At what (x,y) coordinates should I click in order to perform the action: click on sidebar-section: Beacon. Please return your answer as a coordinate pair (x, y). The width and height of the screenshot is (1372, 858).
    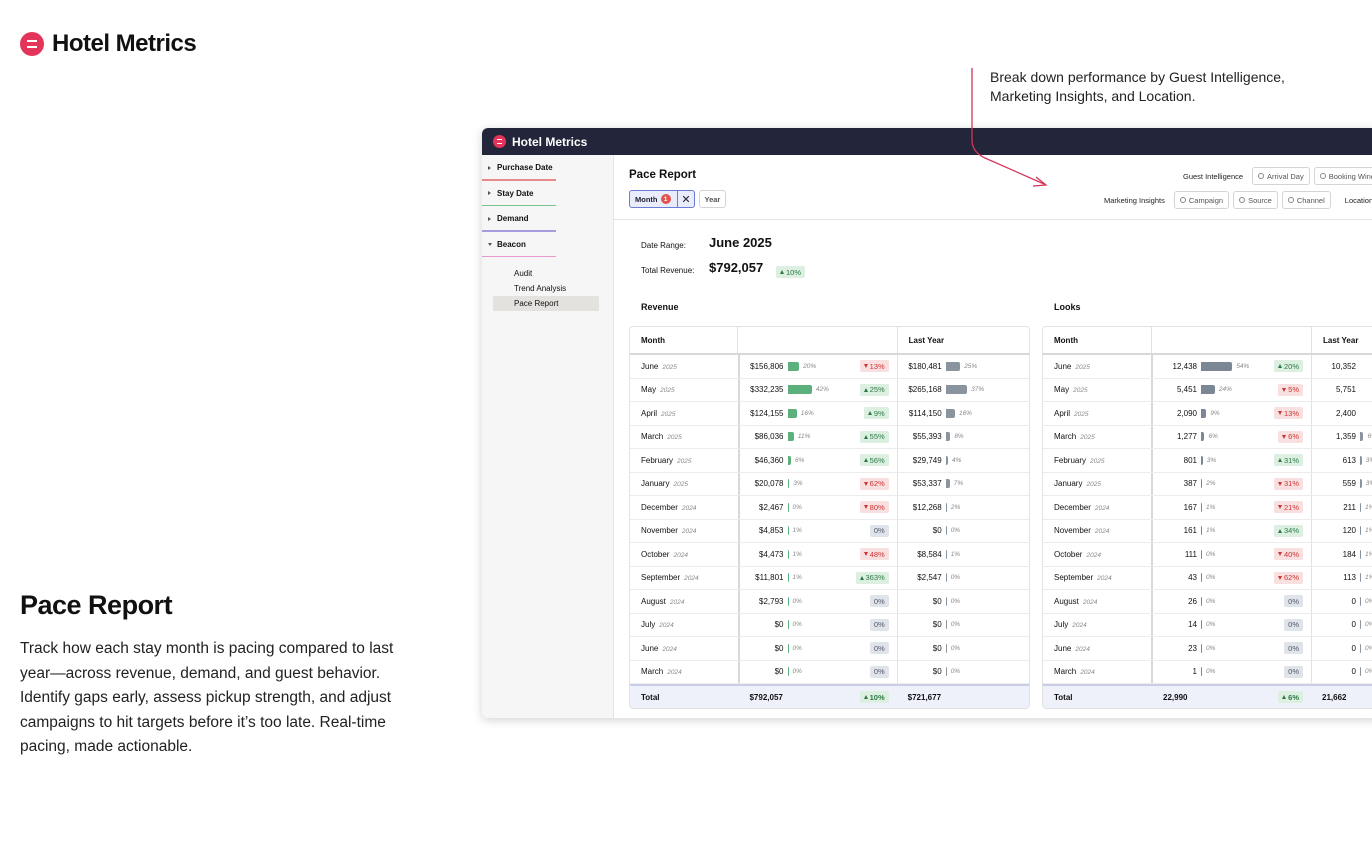
    Looking at the image, I should click on (547, 244).